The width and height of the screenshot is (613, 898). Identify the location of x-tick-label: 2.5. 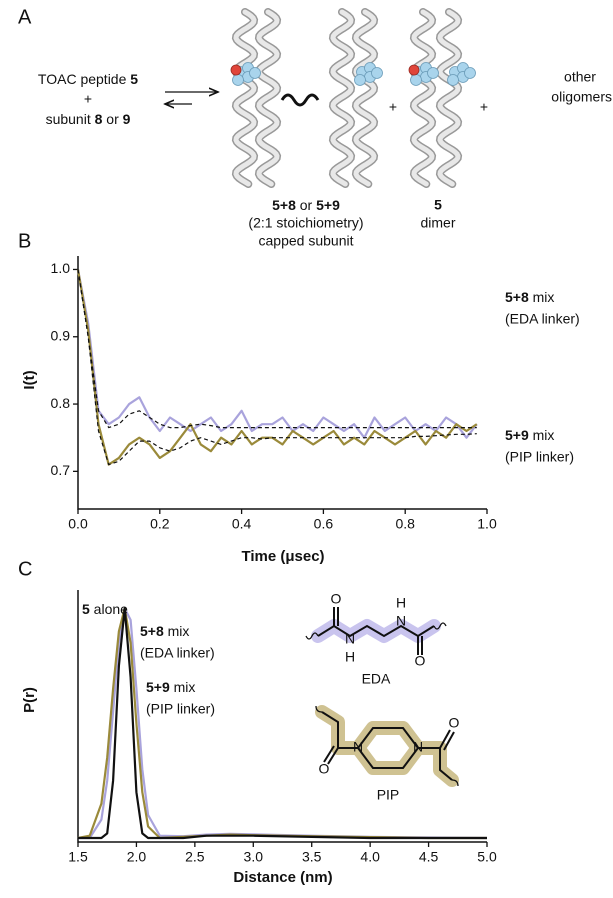
(195, 857).